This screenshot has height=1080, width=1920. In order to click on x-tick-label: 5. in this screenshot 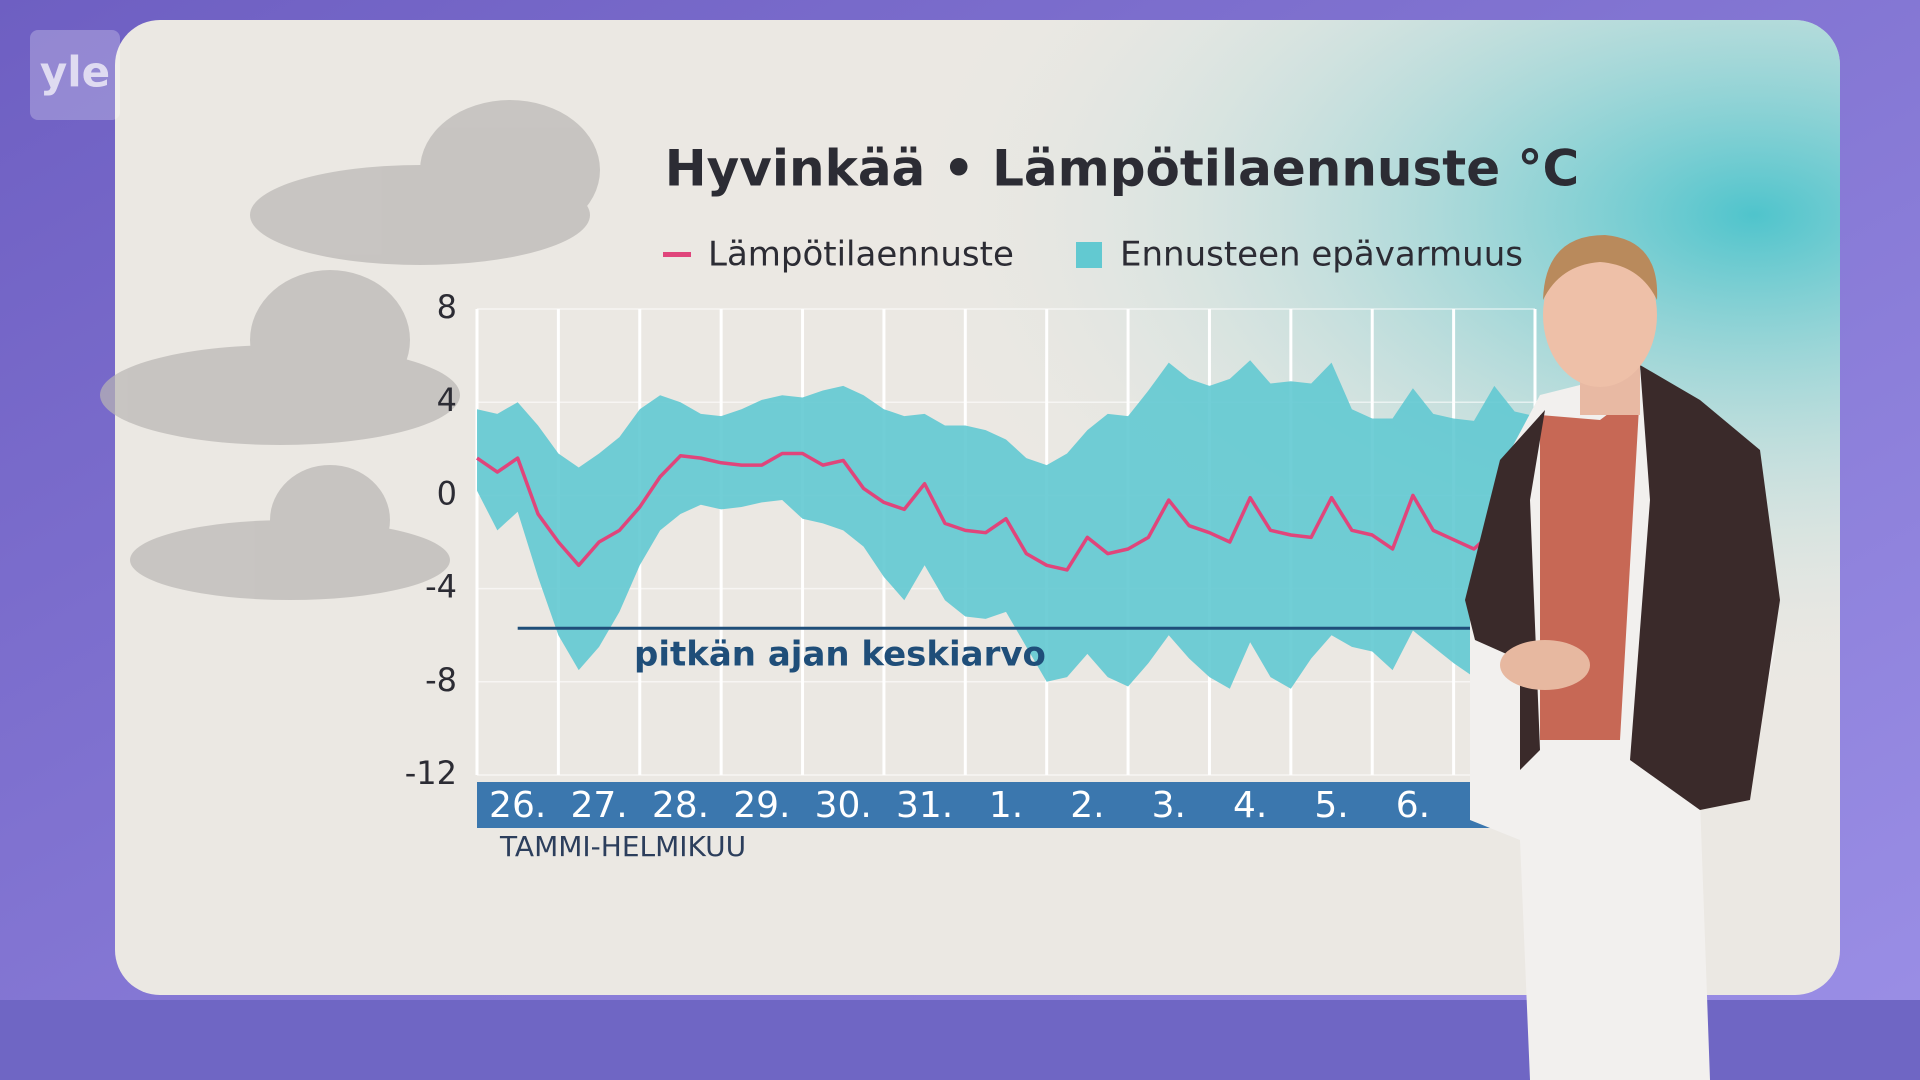, I will do `click(1331, 805)`.